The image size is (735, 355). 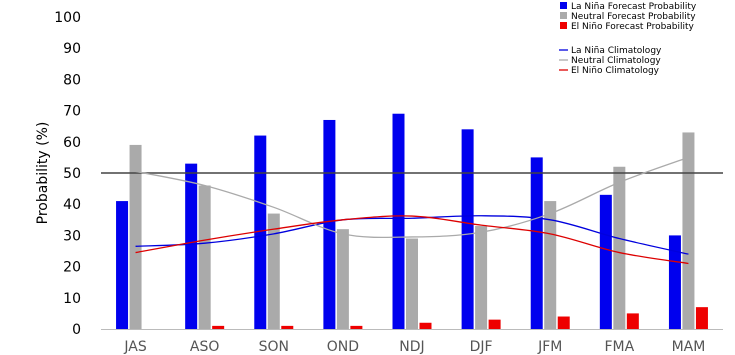 I want to click on x-axis: JAS ASO SON OND NDJ DJF JFM FMA MAM, so click(x=412, y=342).